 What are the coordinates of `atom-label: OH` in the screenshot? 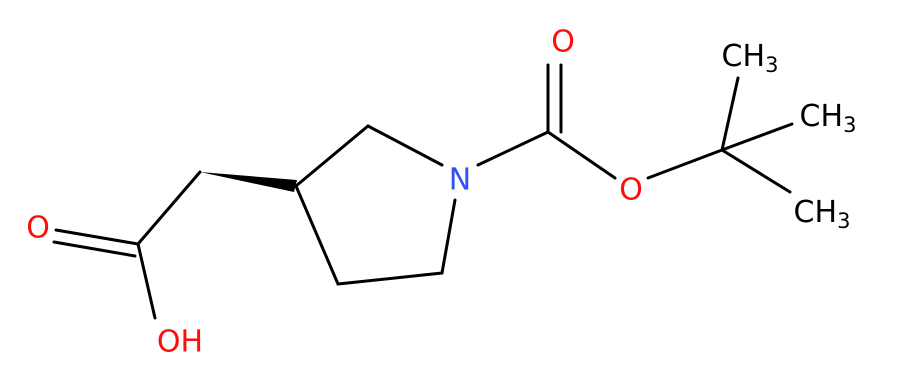 It's located at (180, 342).